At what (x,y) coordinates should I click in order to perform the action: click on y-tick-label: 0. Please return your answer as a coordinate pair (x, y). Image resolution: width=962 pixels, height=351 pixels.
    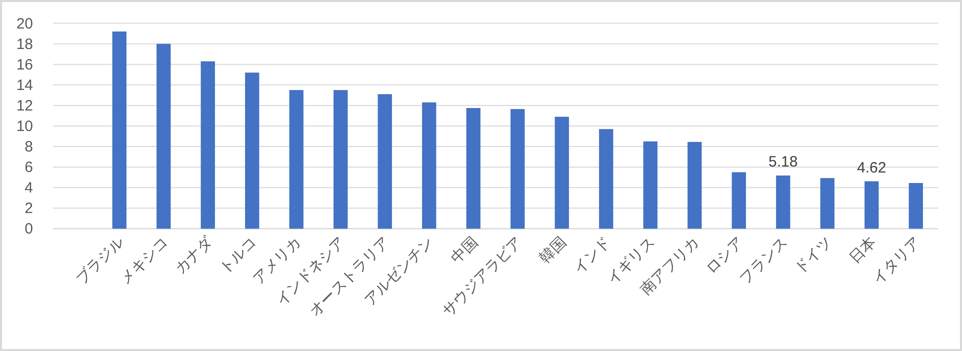
    Looking at the image, I should click on (28, 229).